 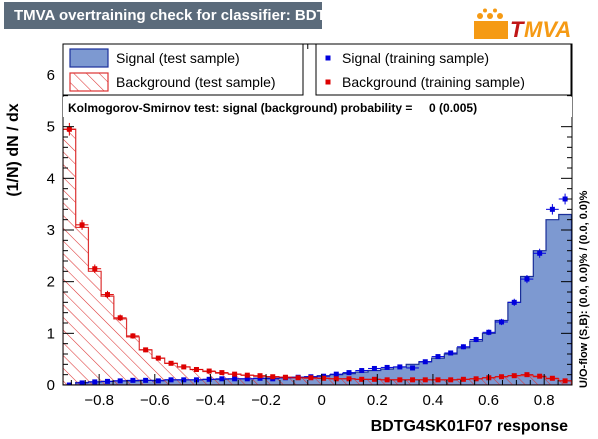 What do you see at coordinates (266, 400) in the screenshot?
I see `x-tick-label: −0.2` at bounding box center [266, 400].